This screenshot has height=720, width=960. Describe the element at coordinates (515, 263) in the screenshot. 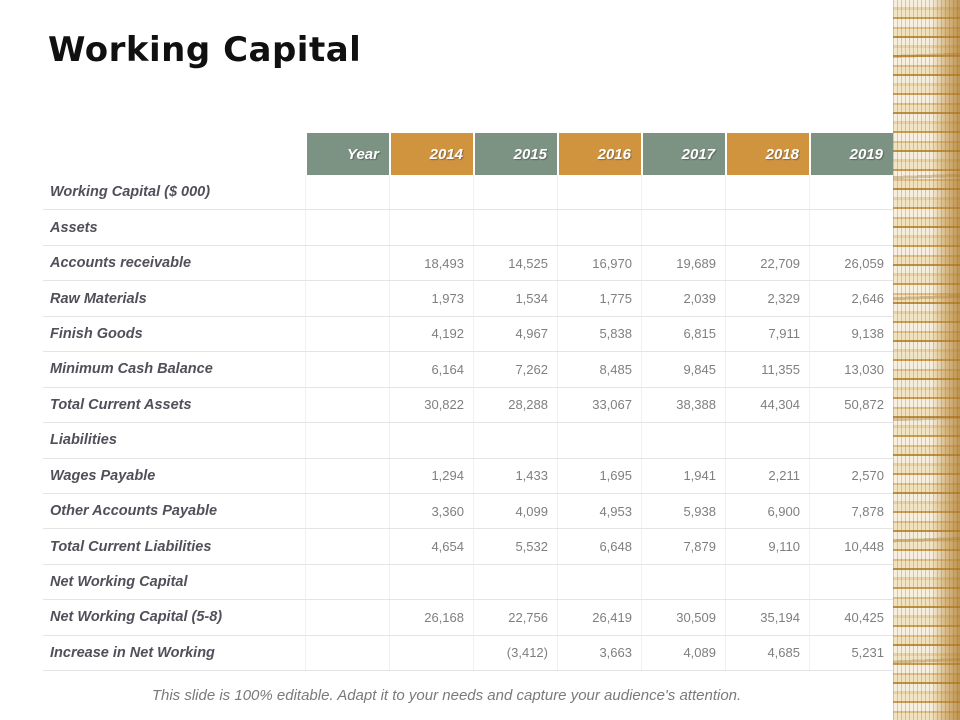

I see `value-cell: 14,525` at that location.